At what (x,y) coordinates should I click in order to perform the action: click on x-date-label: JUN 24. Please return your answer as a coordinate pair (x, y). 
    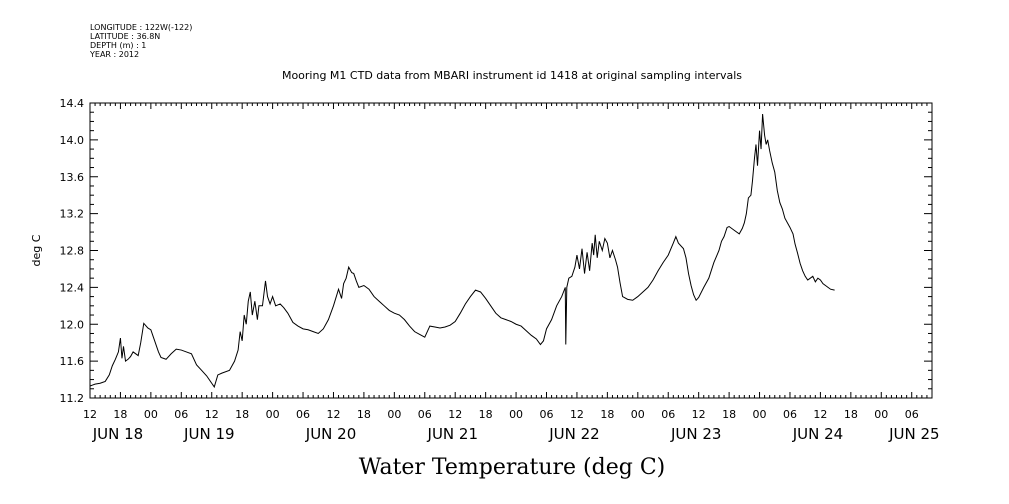
    Looking at the image, I should click on (817, 434).